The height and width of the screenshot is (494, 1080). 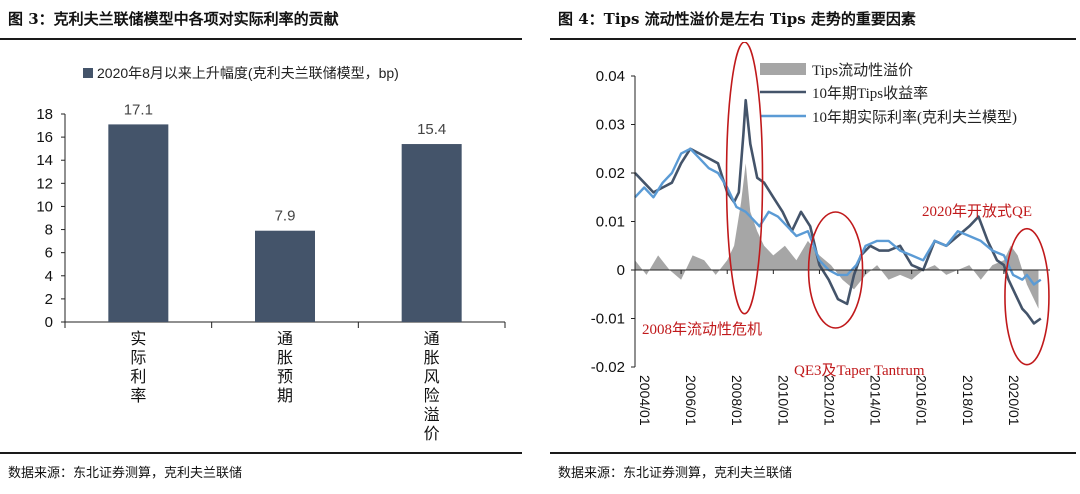 What do you see at coordinates (859, 371) in the screenshot?
I see `annotation-label: QE3及Taper Tantrum` at bounding box center [859, 371].